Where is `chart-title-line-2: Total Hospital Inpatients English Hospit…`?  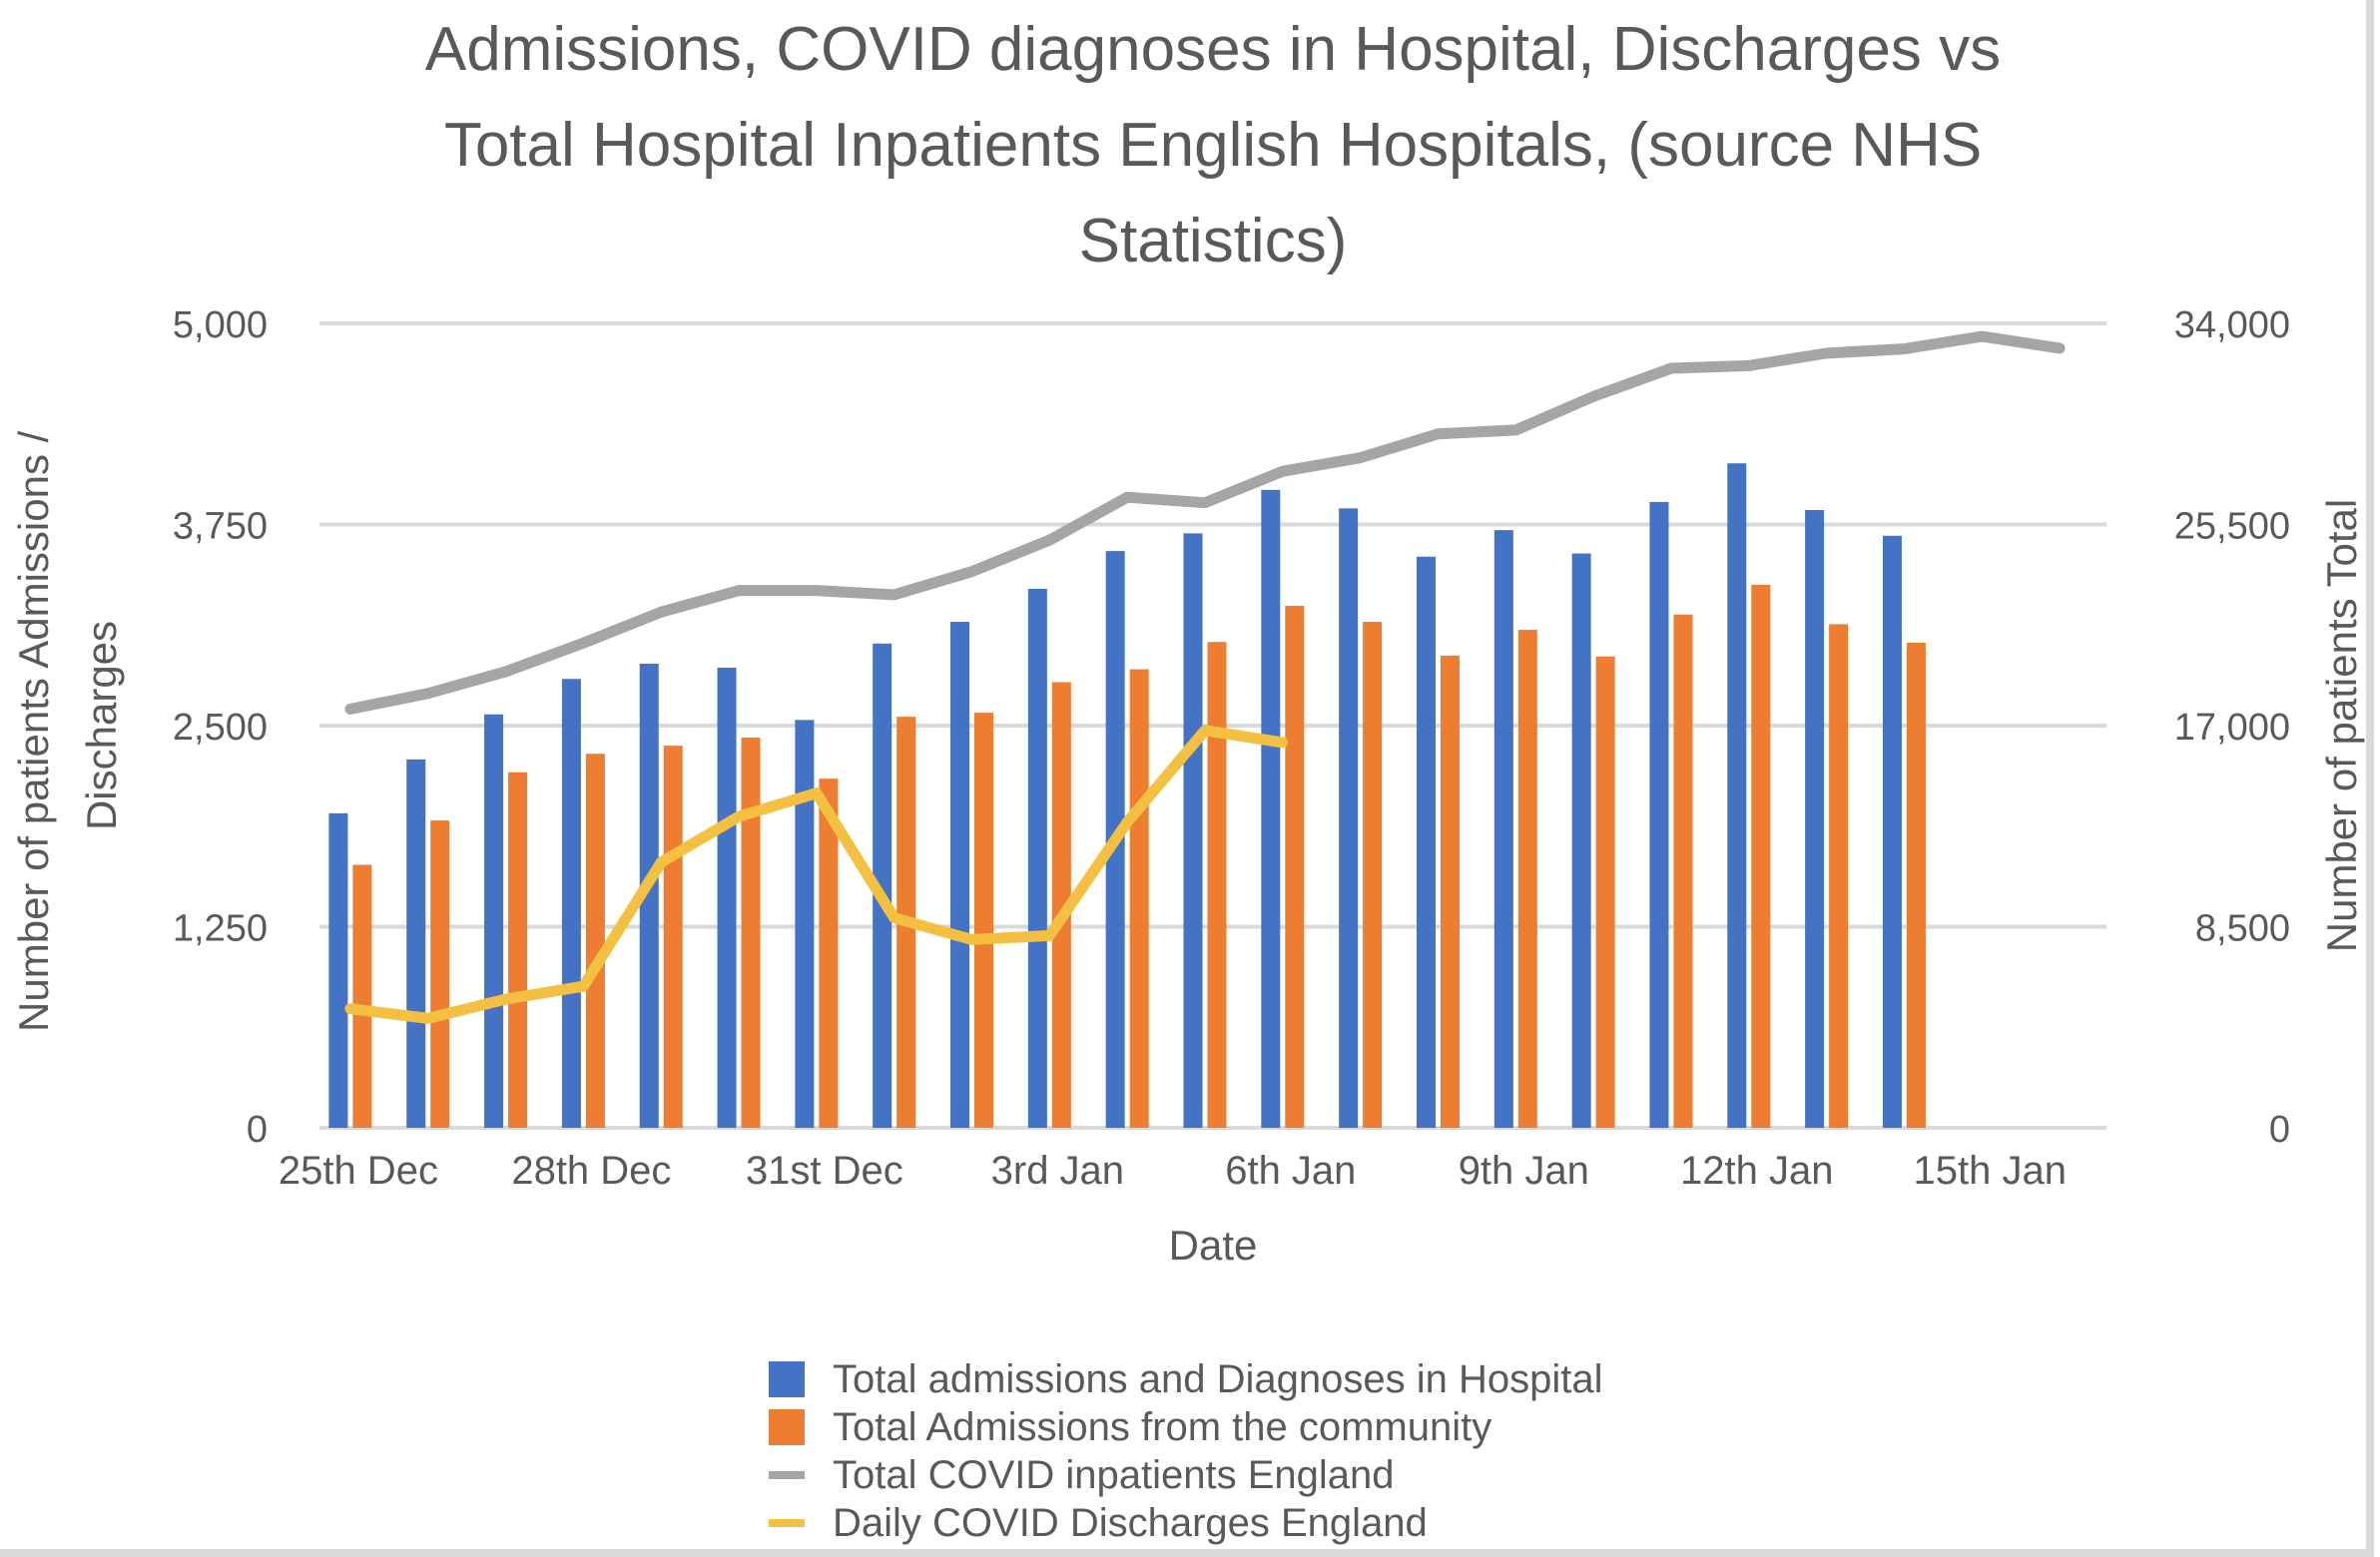
chart-title-line-2: Total Hospital Inpatients English Hospit… is located at coordinates (1213, 145).